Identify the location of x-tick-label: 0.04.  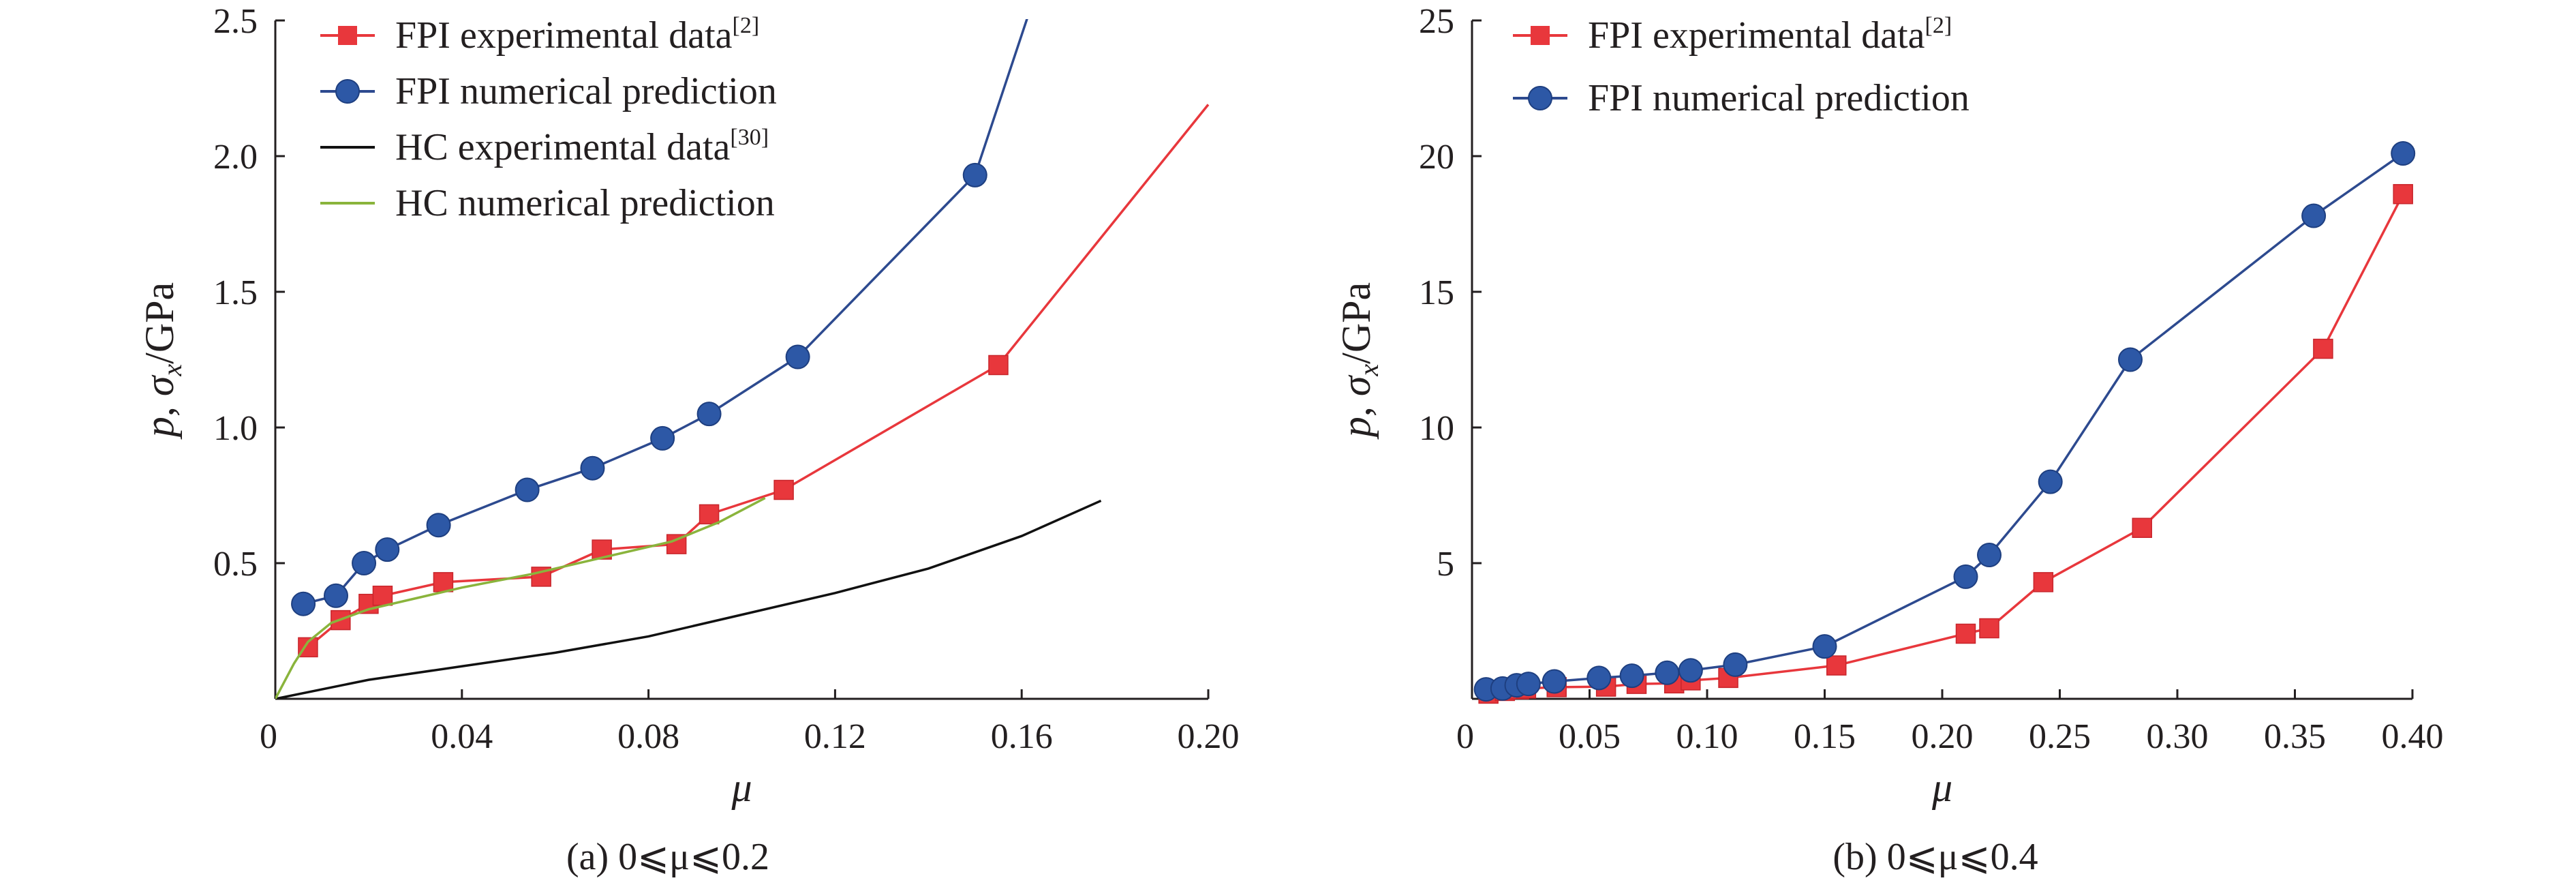
(462, 736).